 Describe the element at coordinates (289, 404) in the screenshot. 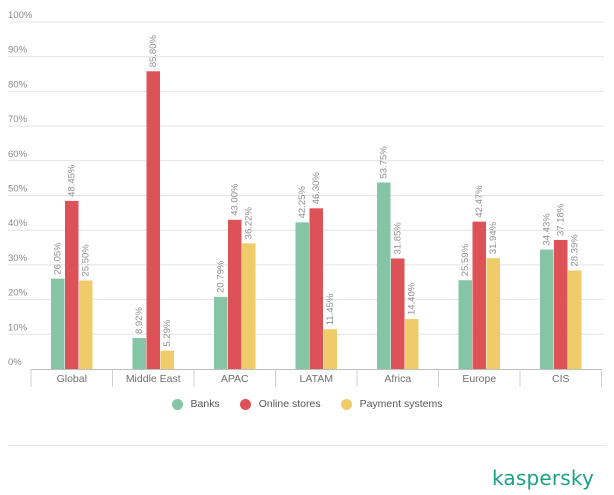

I see `legend-label-online-stores: Online stores` at that location.